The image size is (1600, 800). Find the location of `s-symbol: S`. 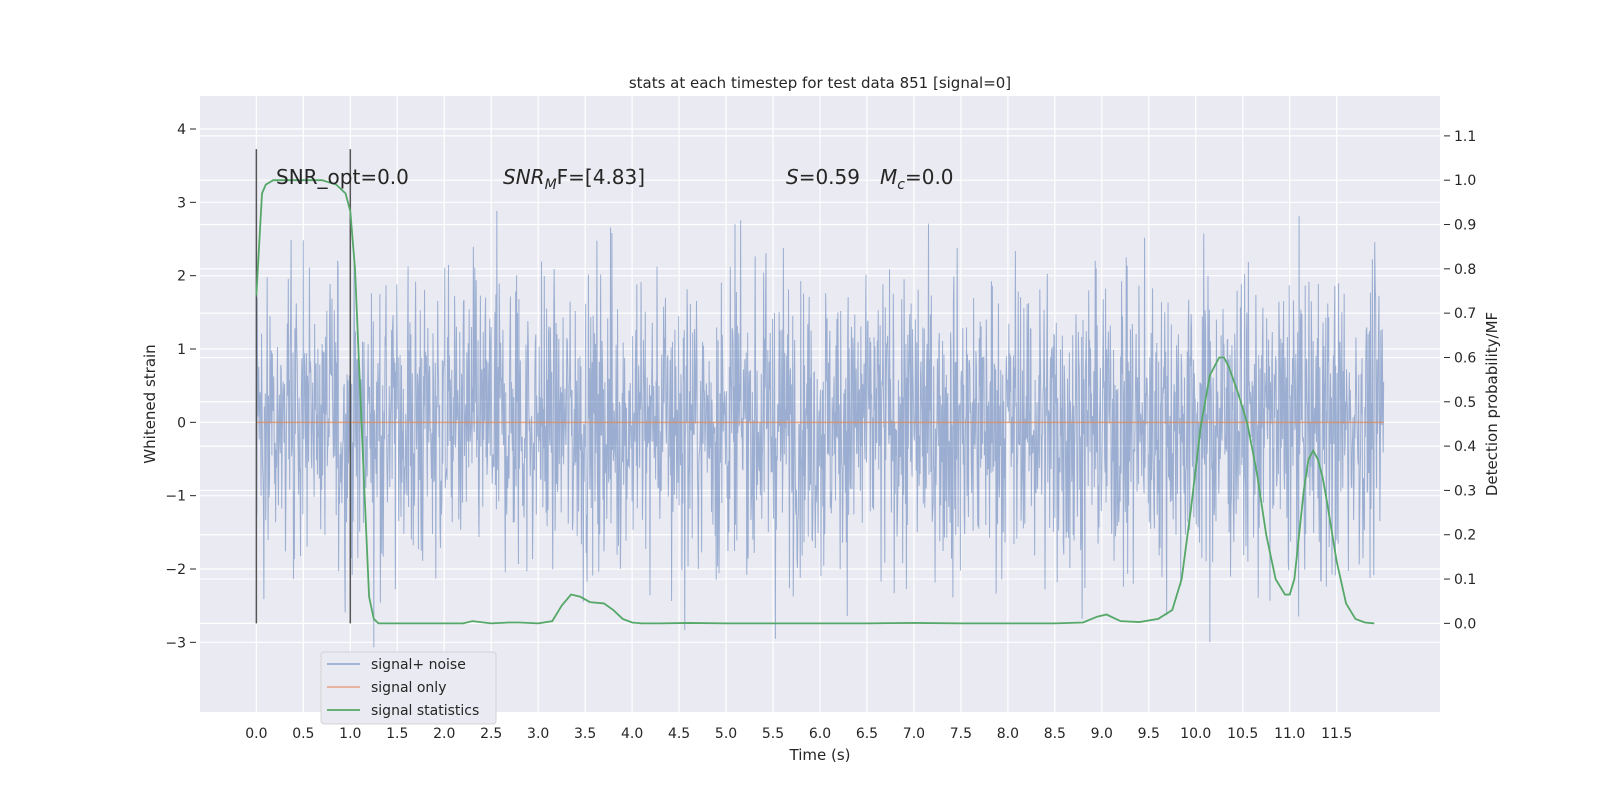

s-symbol: S is located at coordinates (792, 177).